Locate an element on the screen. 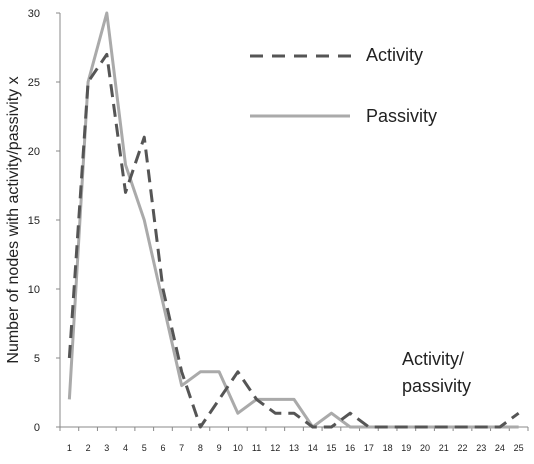 The height and width of the screenshot is (464, 534). y-tick-label: 30 is located at coordinates (34, 14).